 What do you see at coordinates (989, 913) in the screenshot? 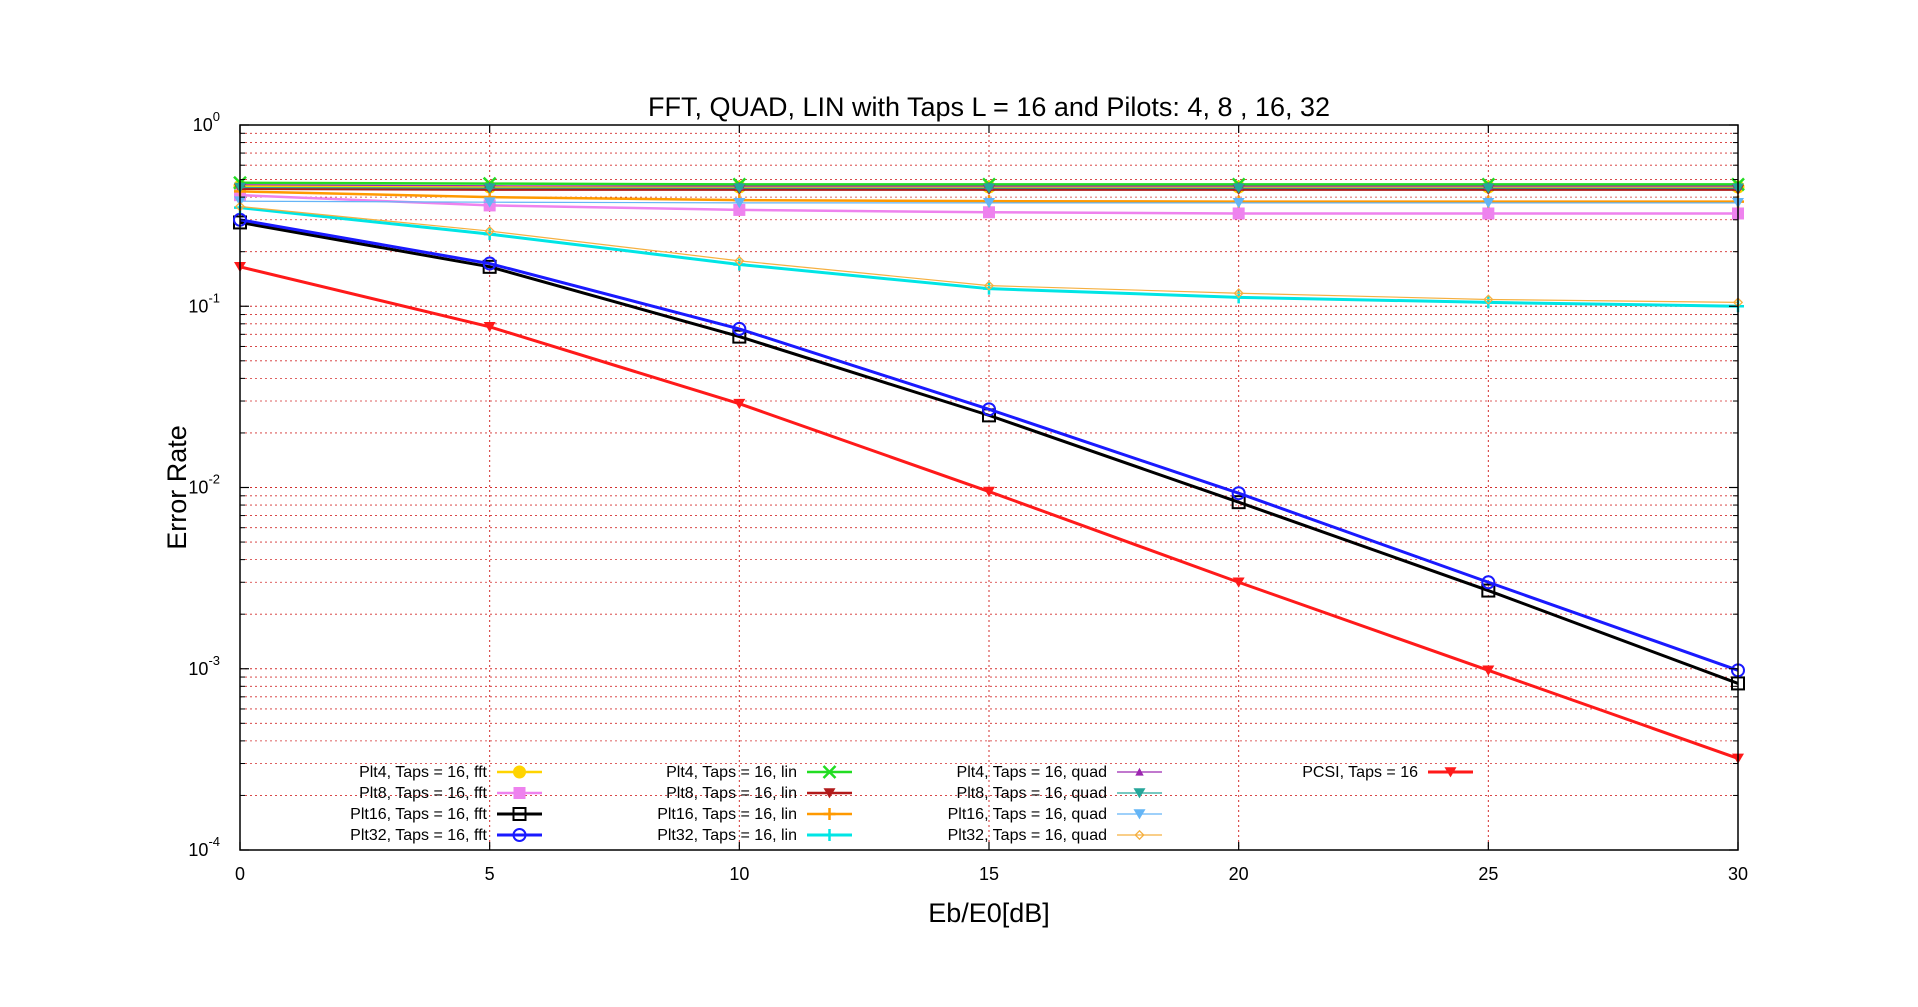
I see `x-axis-title: Eb/E0[dB]` at bounding box center [989, 913].